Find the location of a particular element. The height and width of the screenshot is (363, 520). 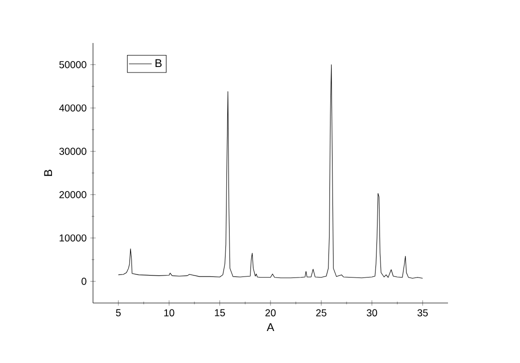

y-tick-label: 20000 is located at coordinates (72, 194).